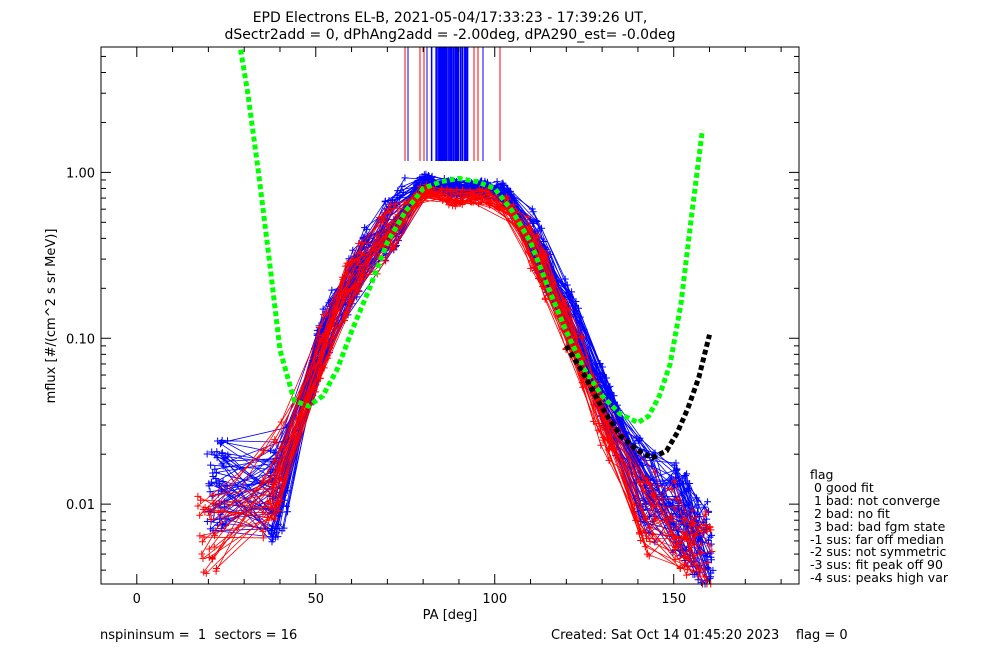  What do you see at coordinates (673, 599) in the screenshot?
I see `x-tick-label: 150` at bounding box center [673, 599].